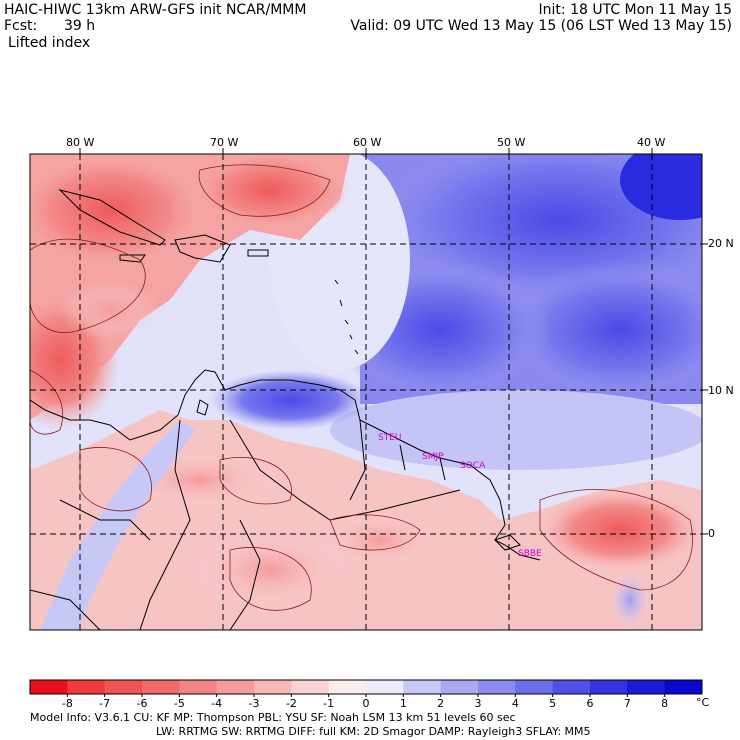 This screenshot has width=740, height=740. Describe the element at coordinates (635, 10) in the screenshot. I see `init-time: Init: 18 UTC Mon 11 May 15` at that location.